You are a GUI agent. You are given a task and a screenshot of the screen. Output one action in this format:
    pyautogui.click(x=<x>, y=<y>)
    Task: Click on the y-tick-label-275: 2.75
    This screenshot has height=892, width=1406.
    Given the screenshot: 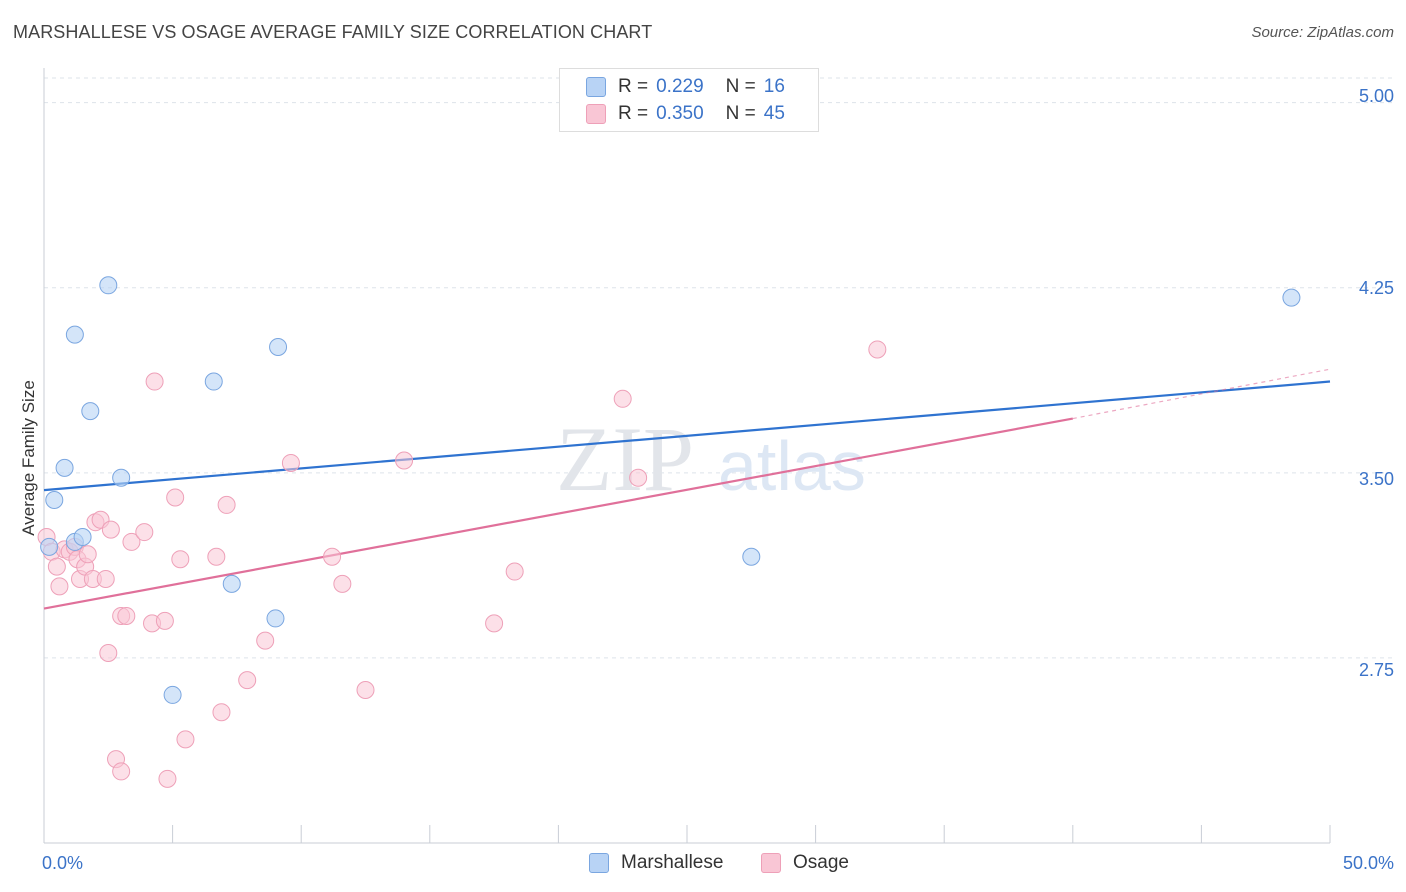 What is the action you would take?
    pyautogui.click(x=1376, y=670)
    